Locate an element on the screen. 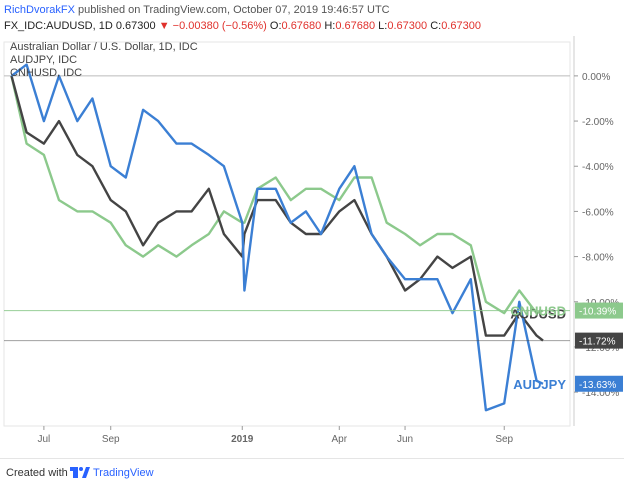 This screenshot has width=624, height=488. x-tick-label: Jun is located at coordinates (405, 439).